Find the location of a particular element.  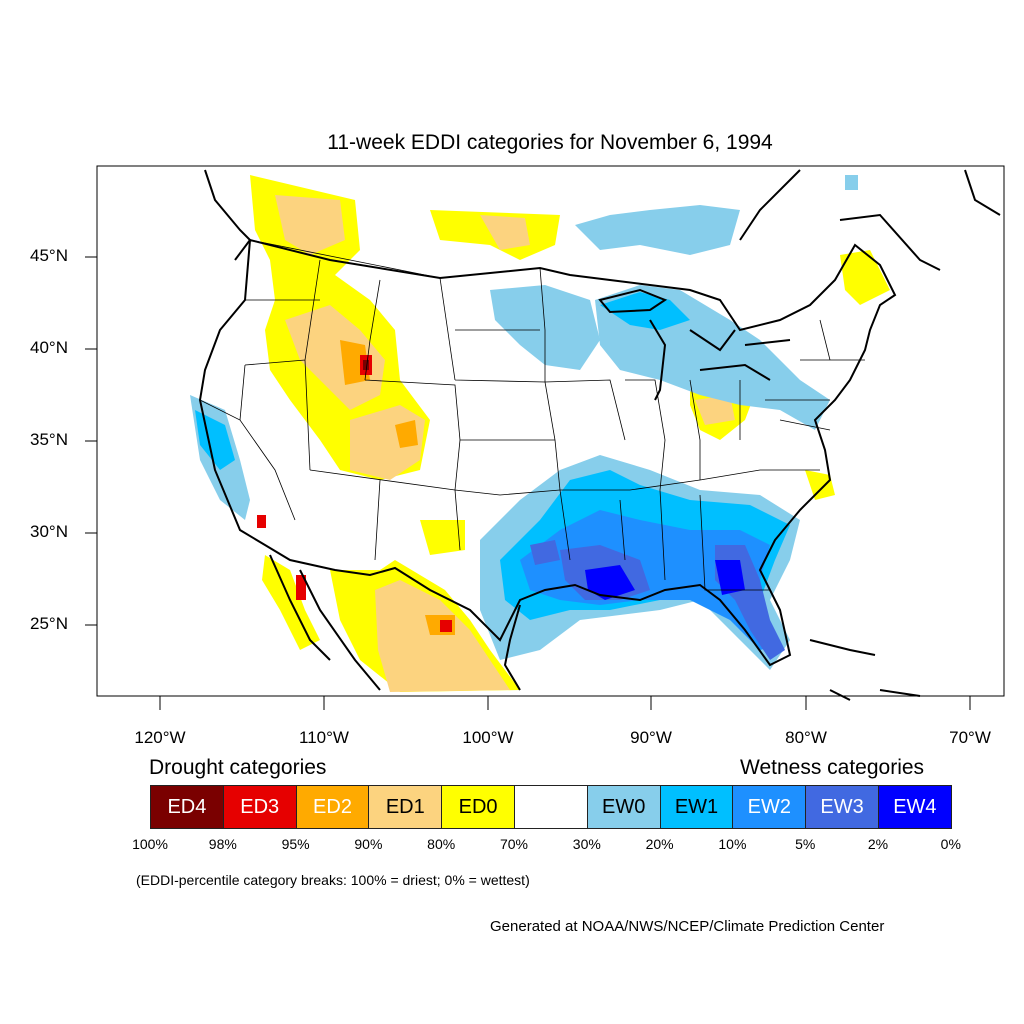

ed4-utah-spot is located at coordinates (366, 365).